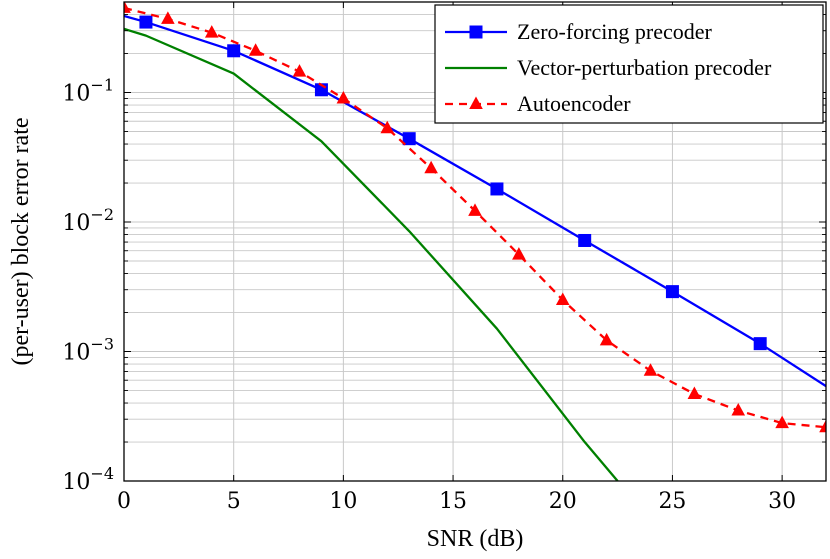 The width and height of the screenshot is (830, 559). What do you see at coordinates (234, 501) in the screenshot?
I see `x-tick-label: 5` at bounding box center [234, 501].